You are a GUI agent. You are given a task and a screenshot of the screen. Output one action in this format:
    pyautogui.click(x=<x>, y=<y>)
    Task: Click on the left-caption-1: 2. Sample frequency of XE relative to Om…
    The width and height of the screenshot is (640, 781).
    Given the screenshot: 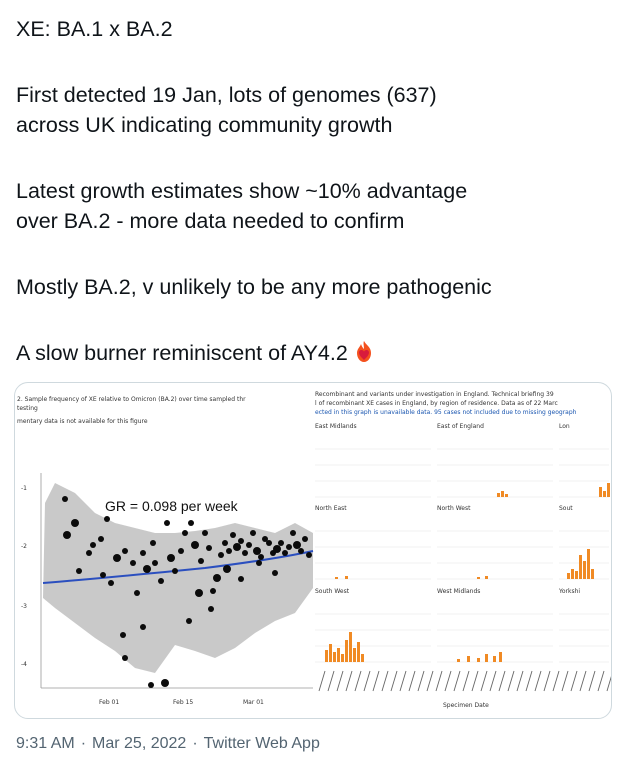 What is the action you would take?
    pyautogui.click(x=131, y=399)
    